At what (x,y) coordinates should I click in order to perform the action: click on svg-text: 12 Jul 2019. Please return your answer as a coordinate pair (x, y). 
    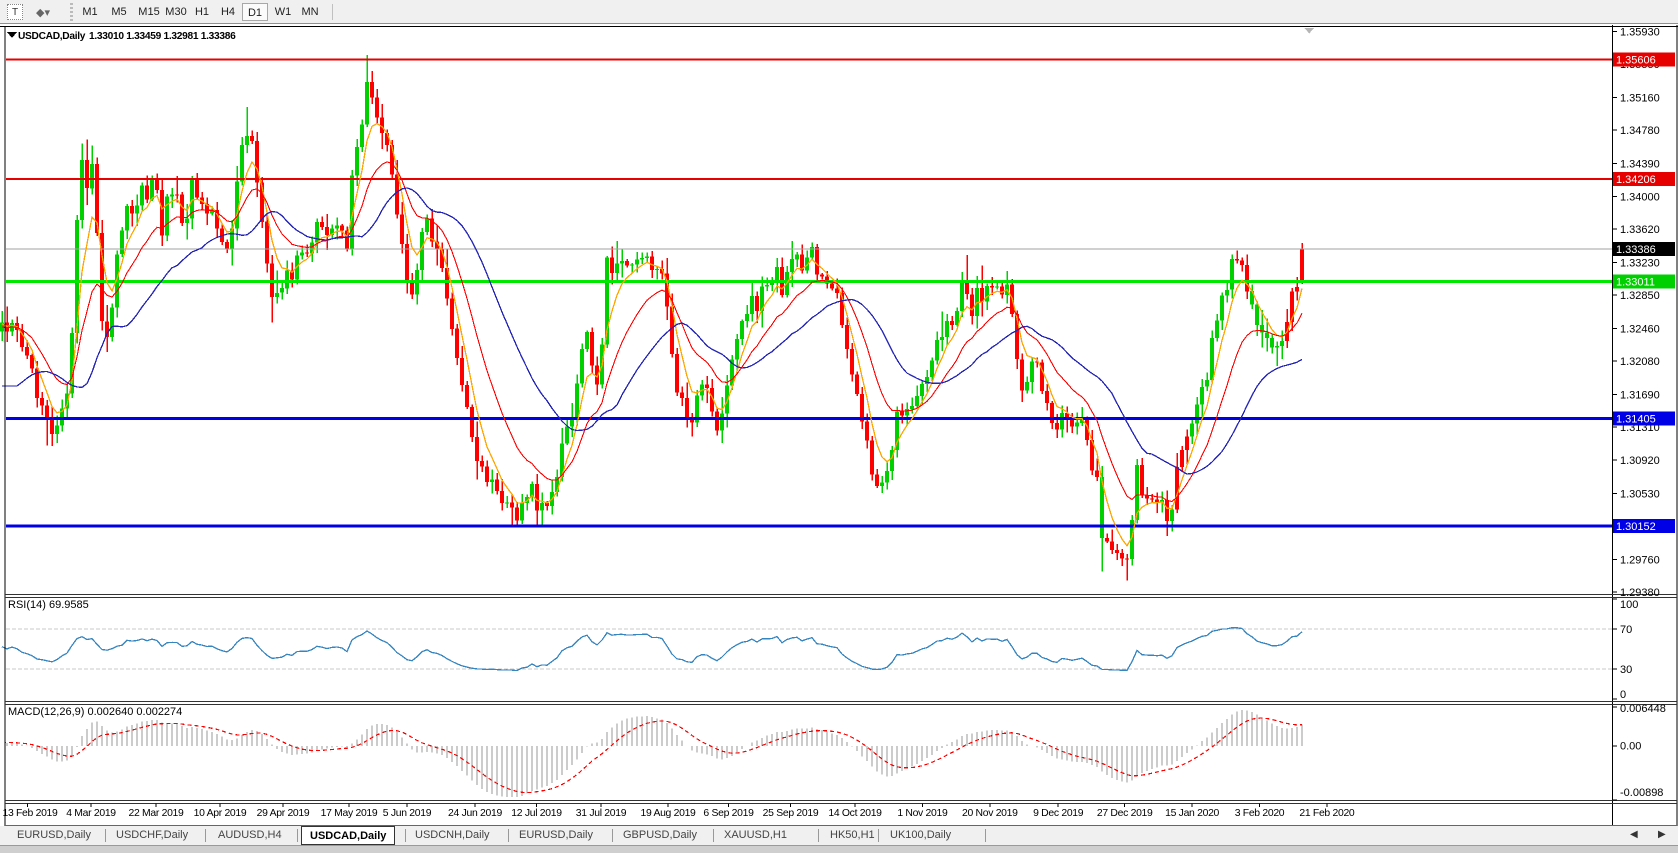
    Looking at the image, I should click on (536, 813).